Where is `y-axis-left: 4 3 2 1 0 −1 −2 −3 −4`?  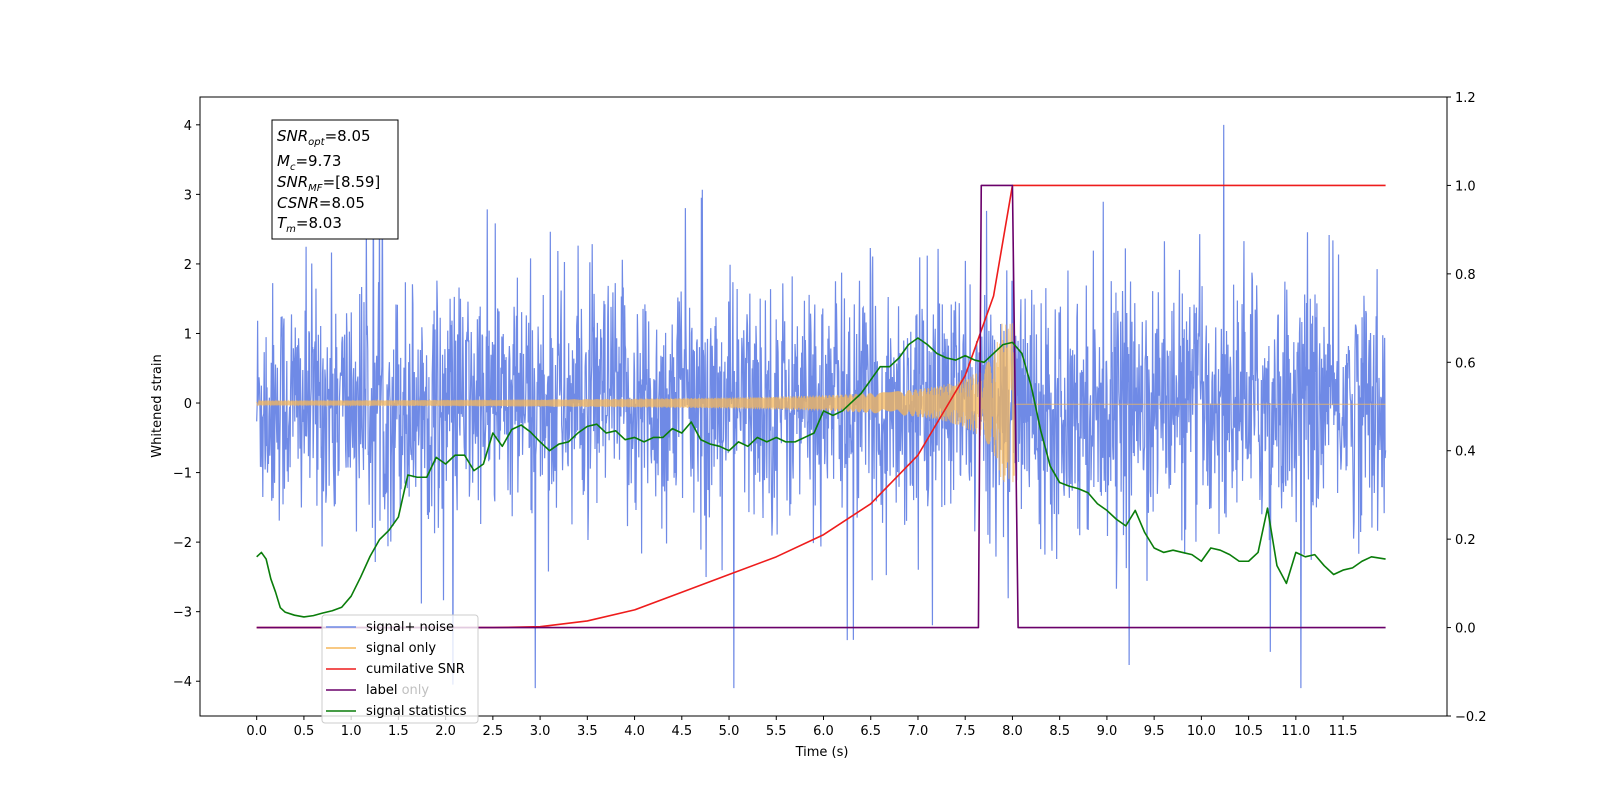
y-axis-left: 4 3 2 1 0 −1 −2 −3 −4 is located at coordinates (186, 404).